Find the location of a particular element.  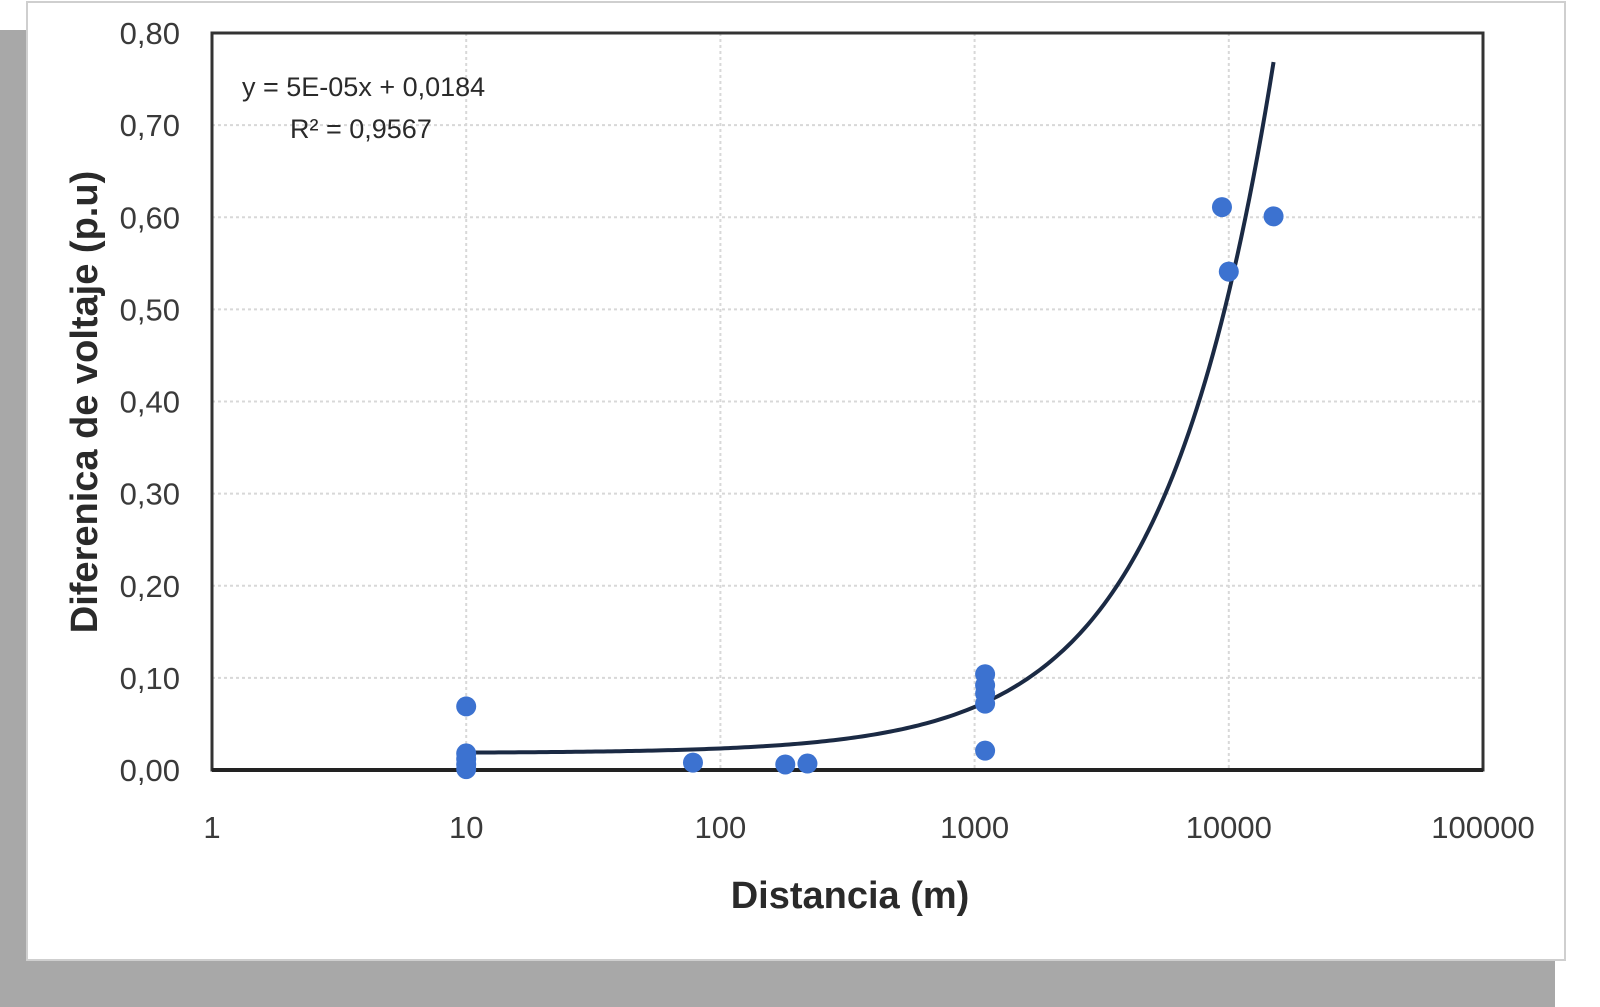

x-tick-label: 100000 is located at coordinates (1482, 827).